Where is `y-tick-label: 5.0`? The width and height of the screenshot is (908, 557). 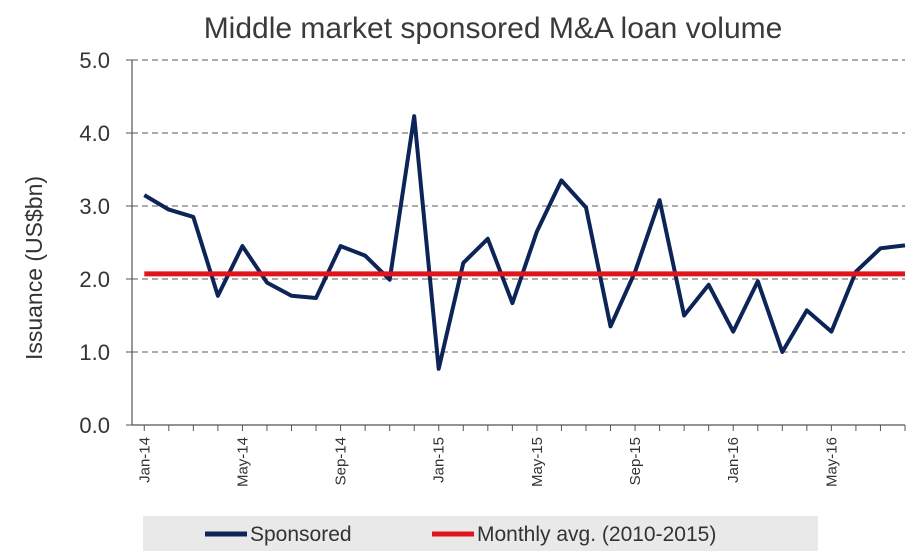
y-tick-label: 5.0 is located at coordinates (94, 60).